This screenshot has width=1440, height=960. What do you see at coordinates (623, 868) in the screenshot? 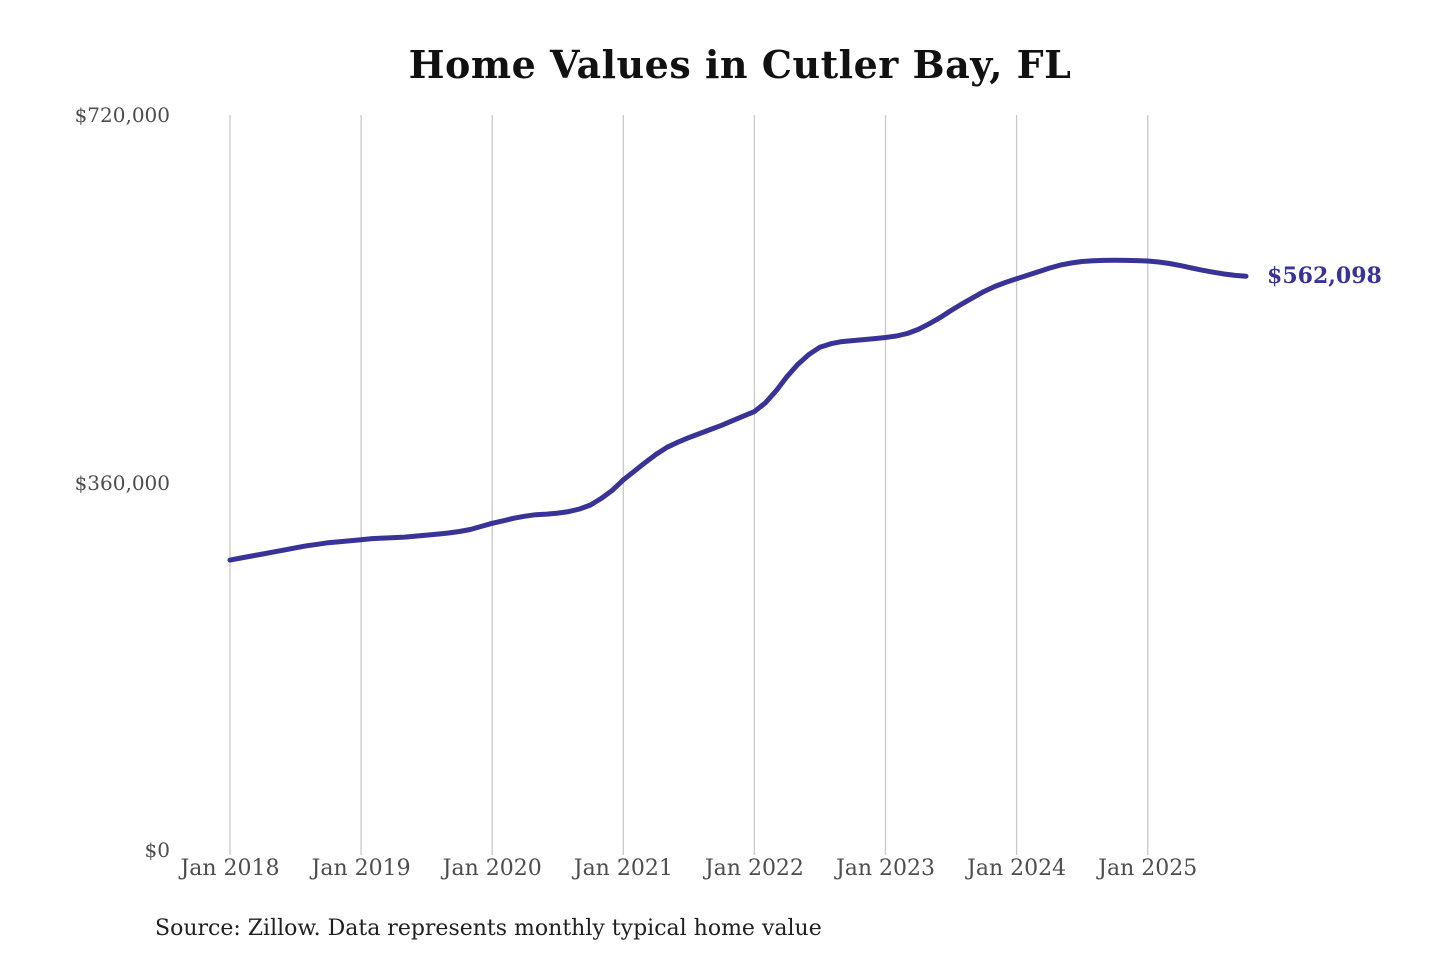
I see `x-tick-label: Jan 2021` at bounding box center [623, 868].